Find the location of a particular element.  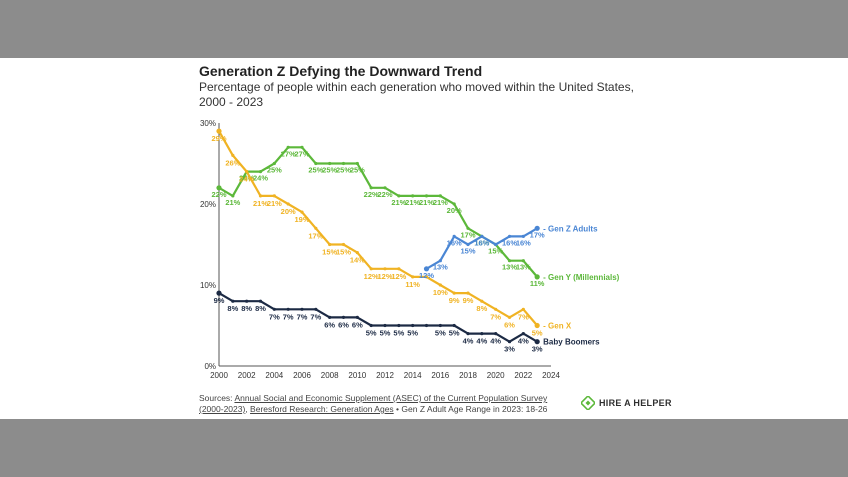

series-label-gen-y-millennials: - Gen Y (Millennials) is located at coordinates (581, 277).